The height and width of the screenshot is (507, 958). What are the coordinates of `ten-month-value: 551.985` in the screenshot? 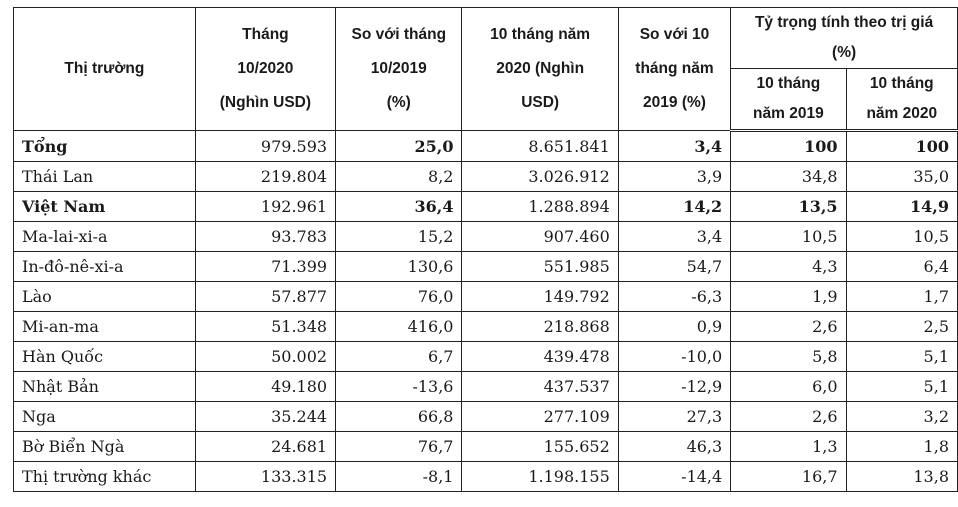 It's located at (540, 266).